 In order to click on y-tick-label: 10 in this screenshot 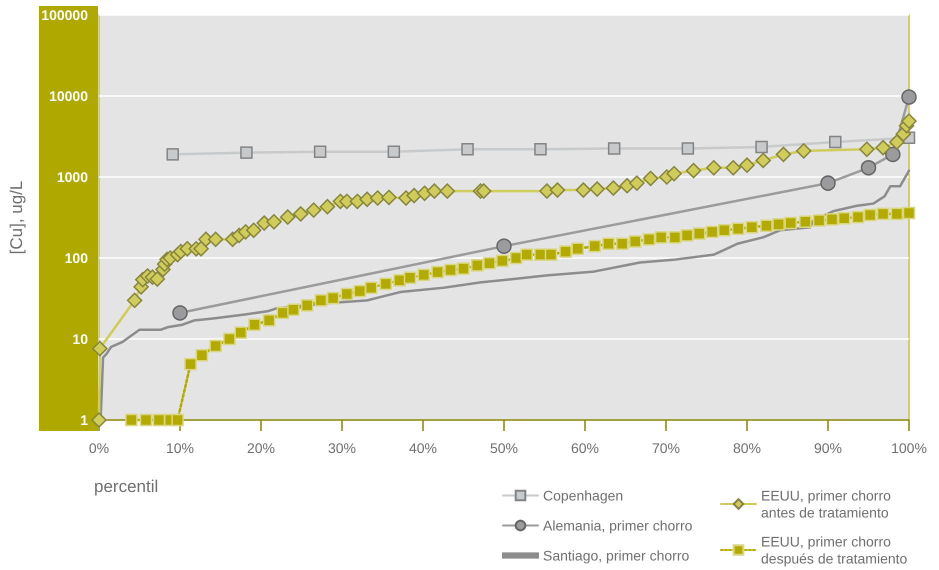, I will do `click(80, 339)`.